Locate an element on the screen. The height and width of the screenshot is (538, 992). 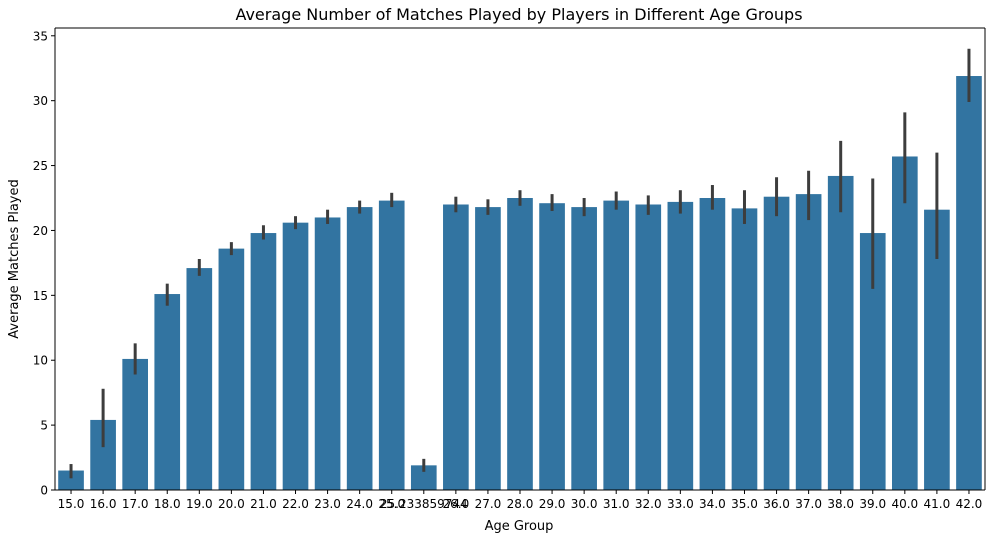
x-tick-label: 41.0 is located at coordinates (937, 504).